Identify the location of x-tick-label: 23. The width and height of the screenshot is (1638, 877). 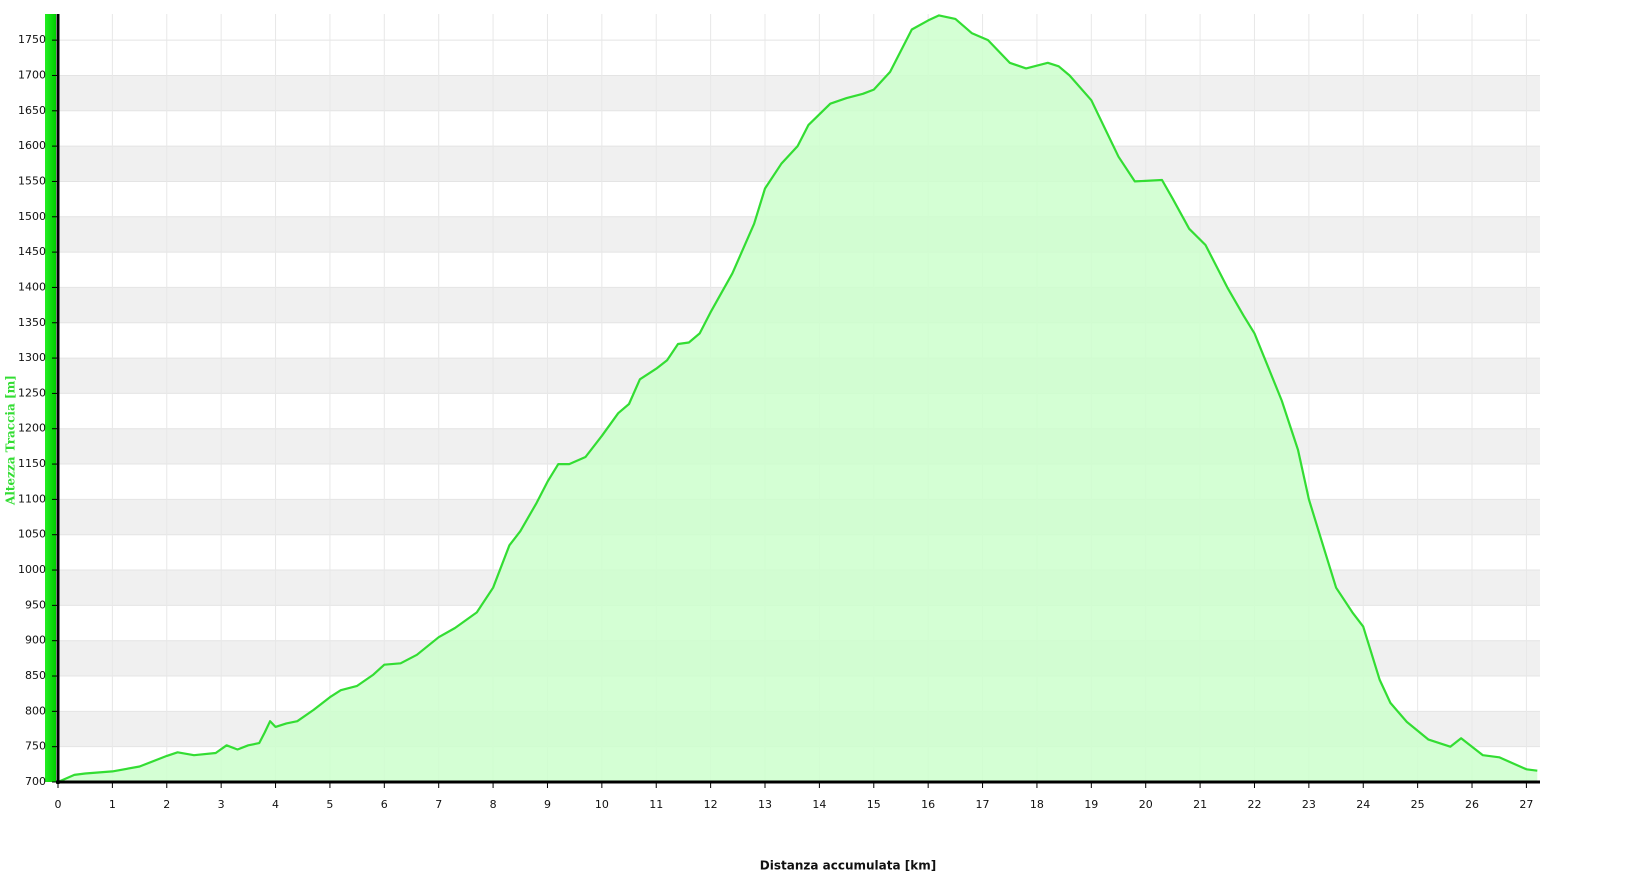
(1309, 804).